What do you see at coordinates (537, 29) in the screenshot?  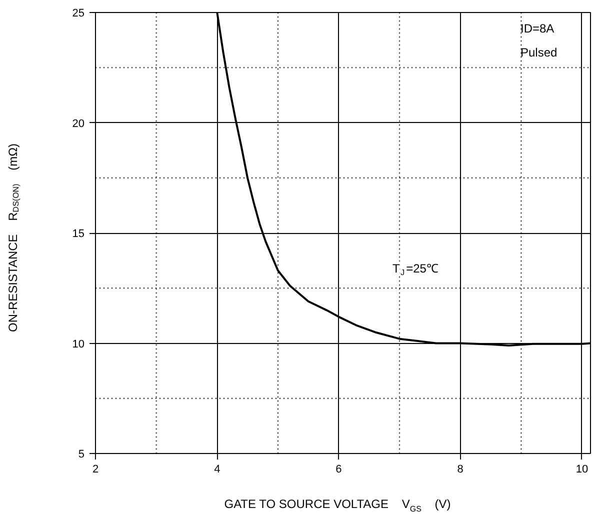 I see `annotation: ID=8A` at bounding box center [537, 29].